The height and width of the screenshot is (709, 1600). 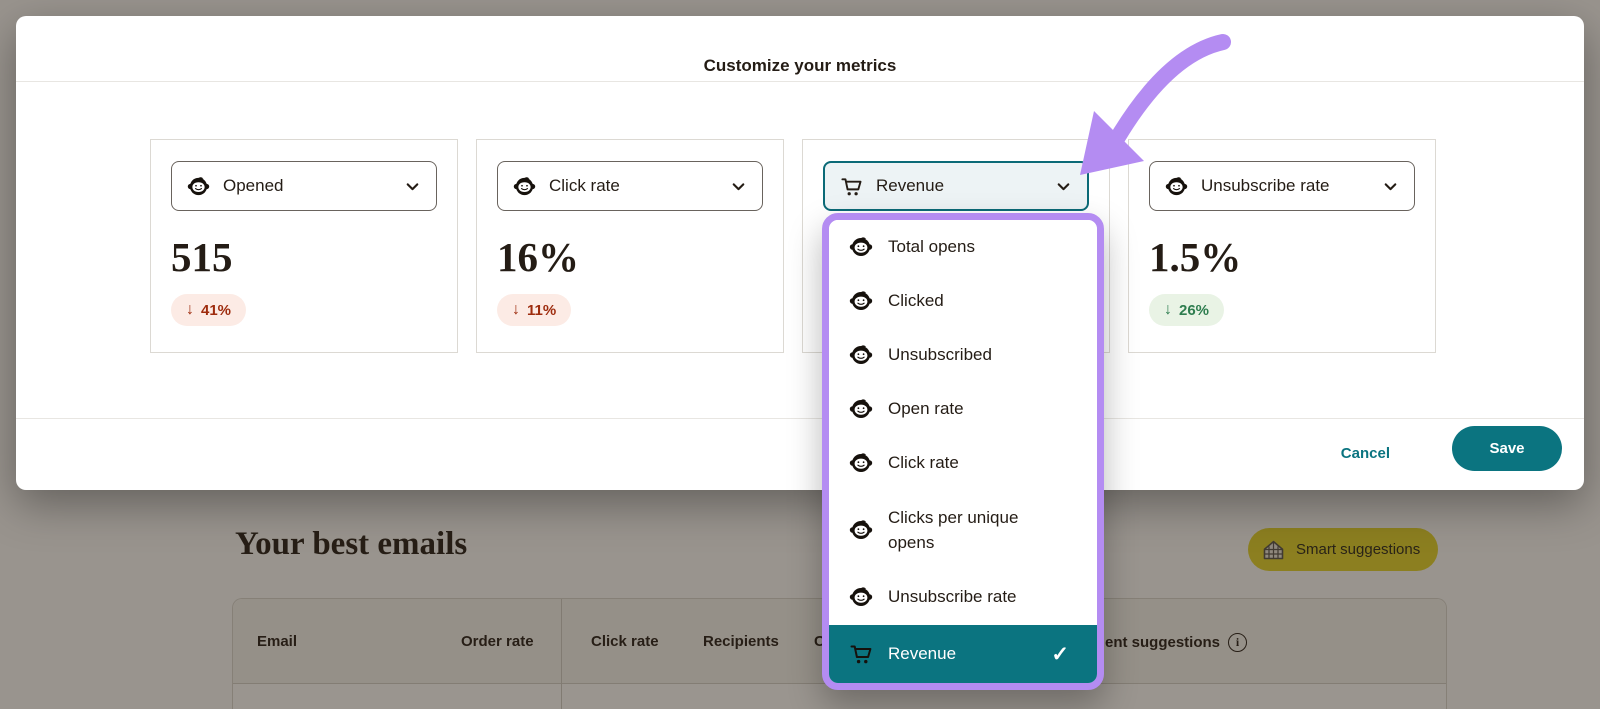 What do you see at coordinates (584, 185) in the screenshot?
I see `metric-select-label: Click rate` at bounding box center [584, 185].